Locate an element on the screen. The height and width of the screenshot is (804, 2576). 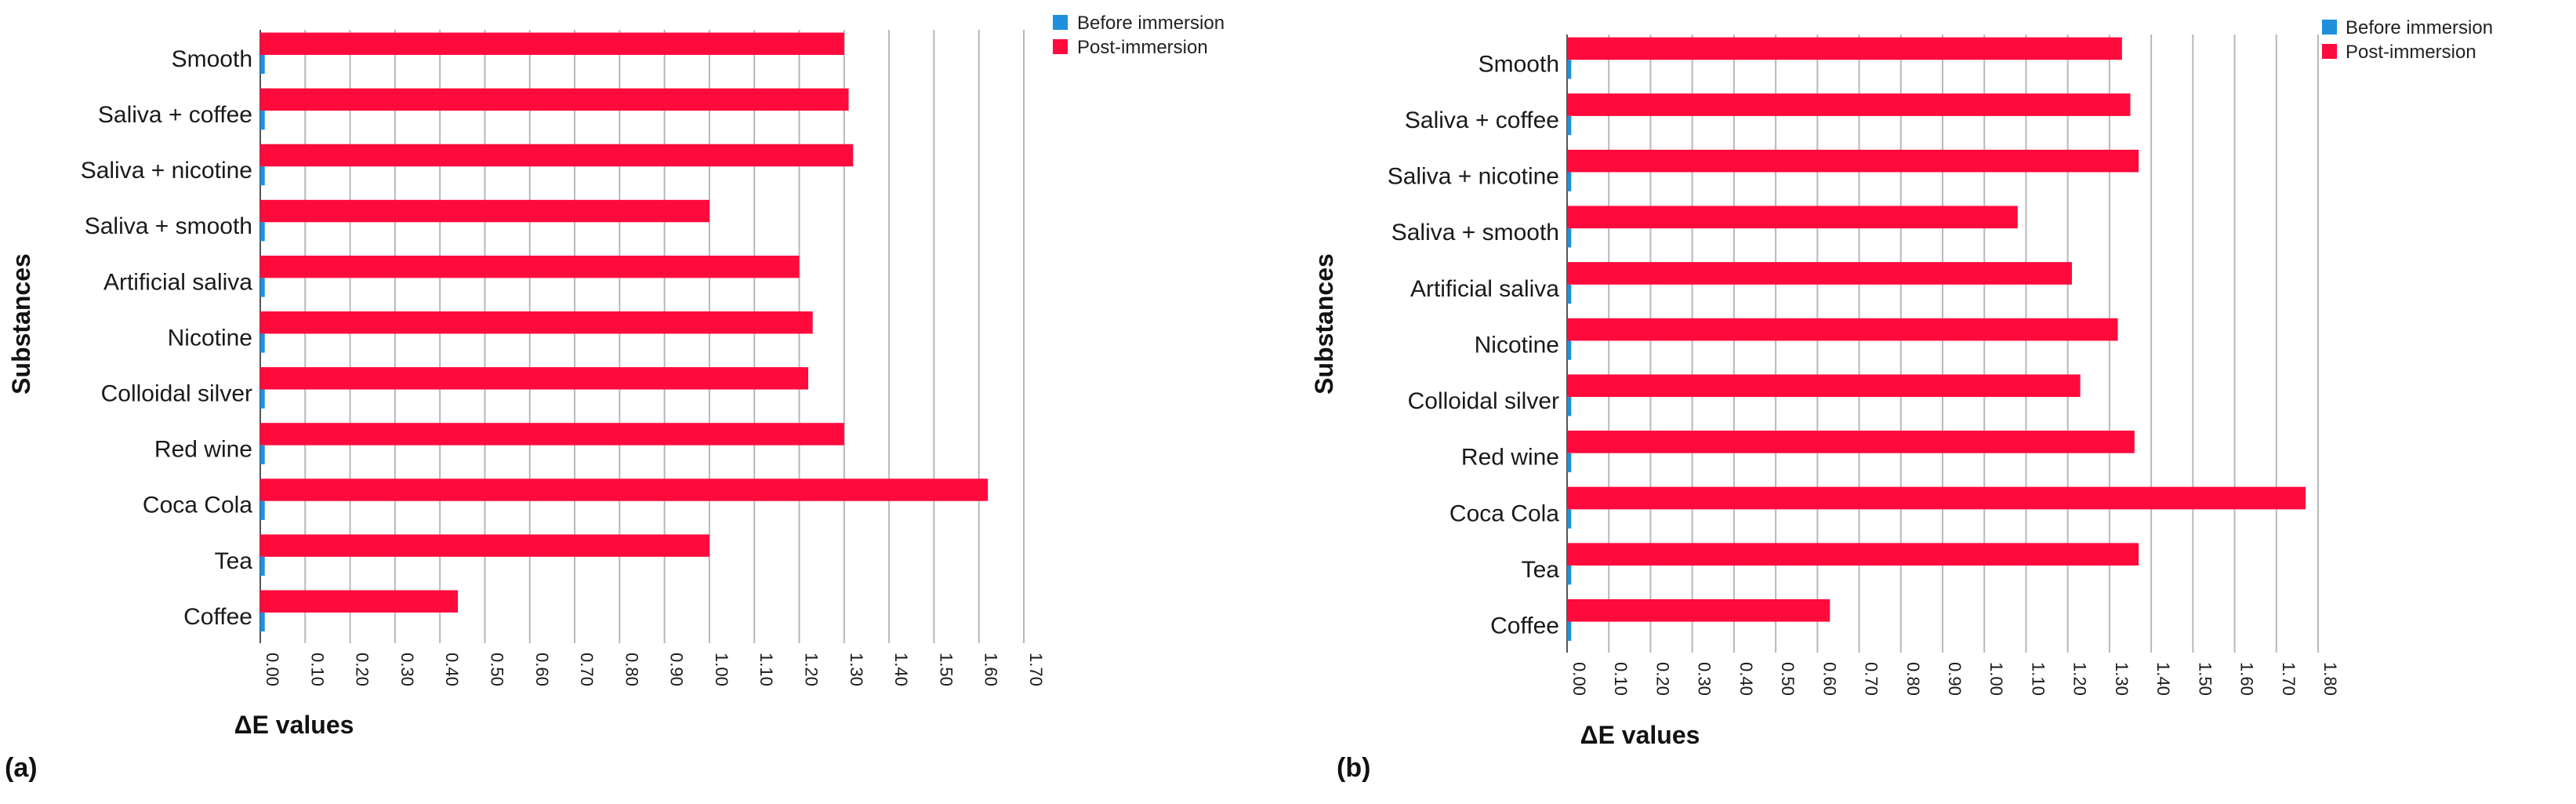
y-axis-title: Substances is located at coordinates (1324, 324).